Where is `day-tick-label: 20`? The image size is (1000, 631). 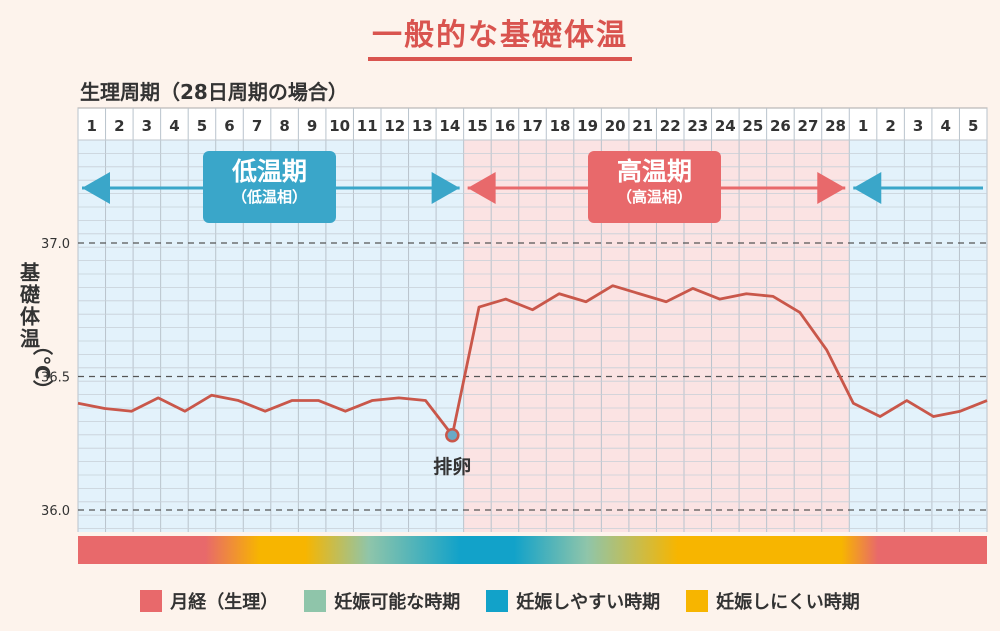 day-tick-label: 20 is located at coordinates (615, 126).